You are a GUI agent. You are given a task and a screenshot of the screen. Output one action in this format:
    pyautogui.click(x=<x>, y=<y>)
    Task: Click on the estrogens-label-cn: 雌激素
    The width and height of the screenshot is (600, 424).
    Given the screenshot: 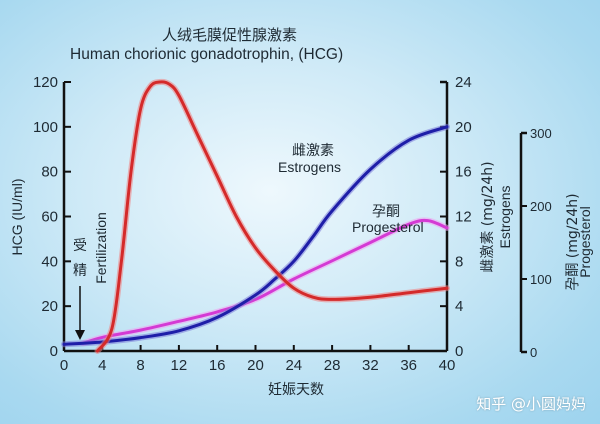 What is the action you would take?
    pyautogui.click(x=313, y=150)
    